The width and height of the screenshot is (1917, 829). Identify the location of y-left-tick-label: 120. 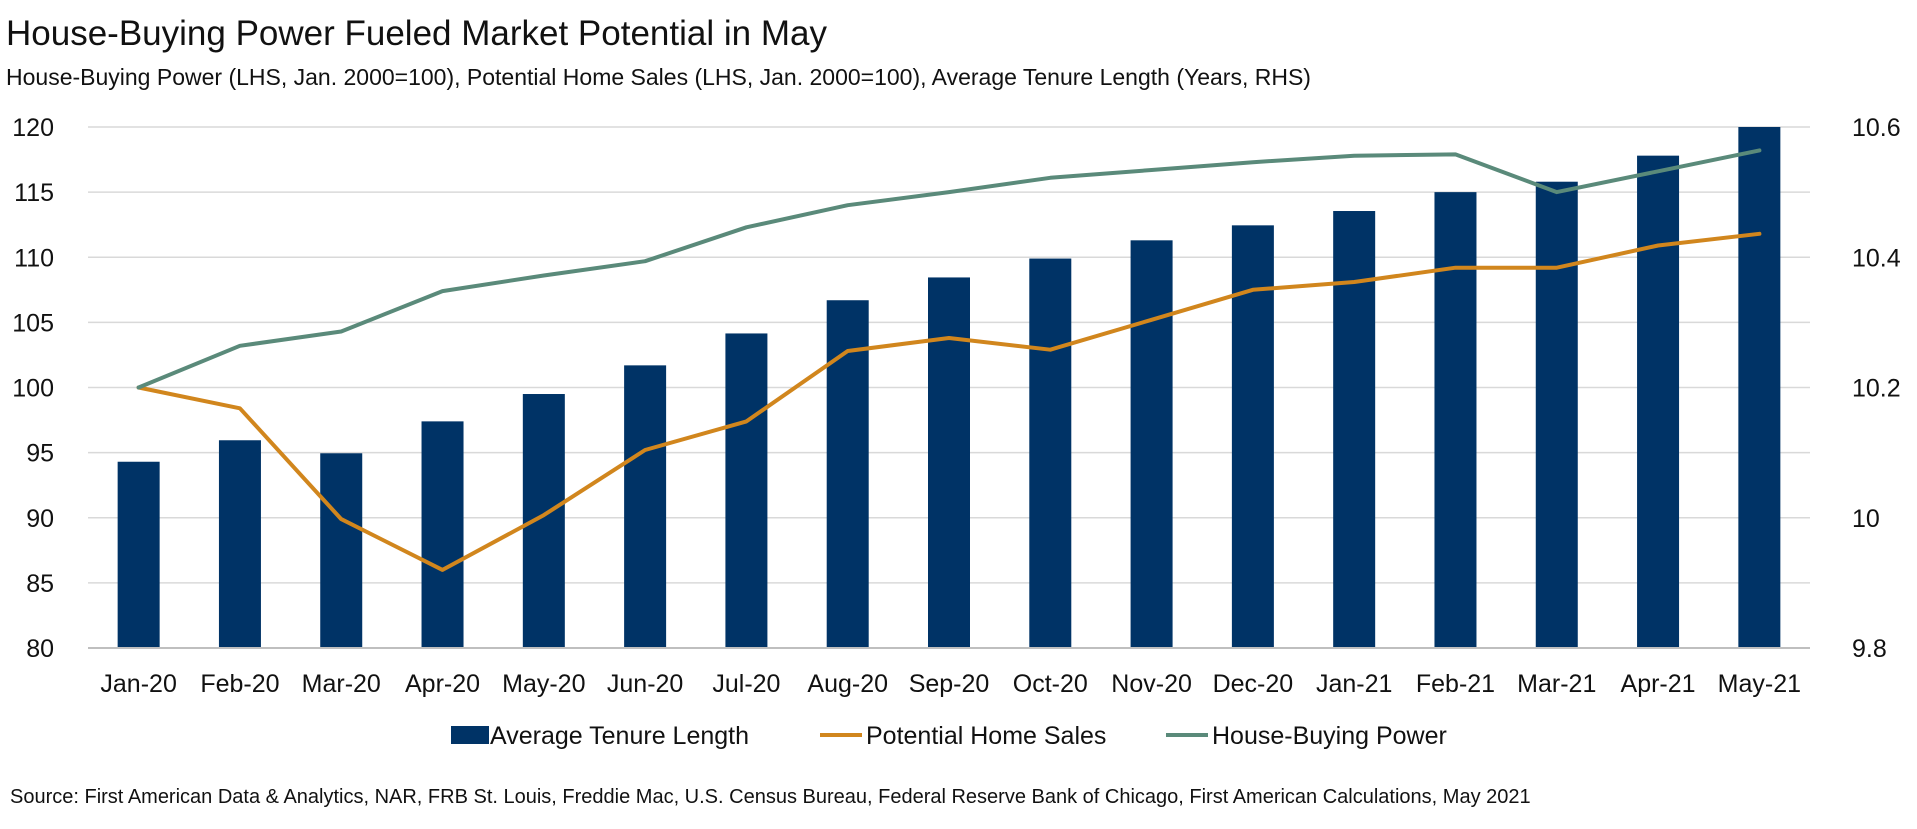
(33, 128).